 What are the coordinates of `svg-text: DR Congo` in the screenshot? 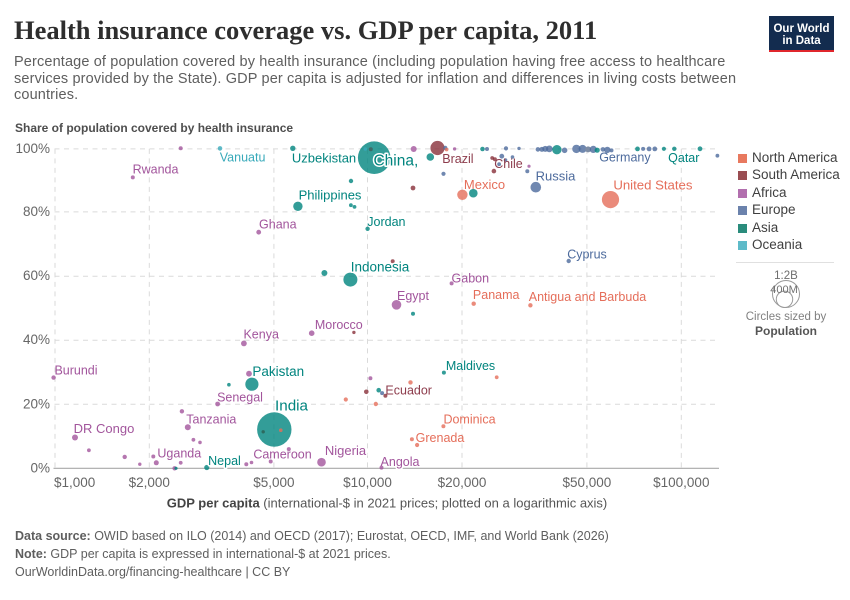 It's located at (104, 428).